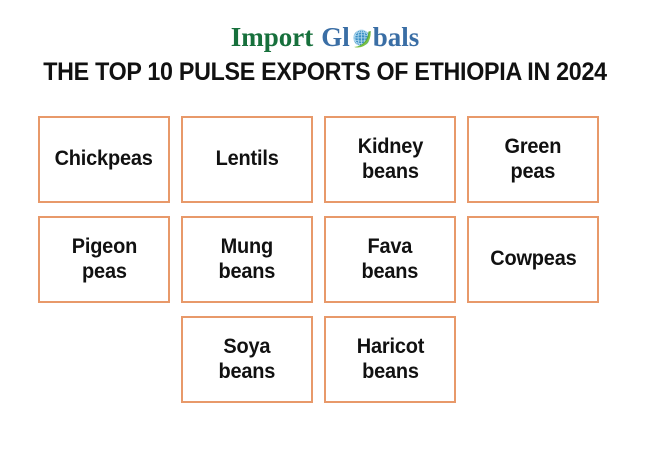 This screenshot has height=450, width=650. Describe the element at coordinates (272, 36) in the screenshot. I see `brand-name-import: Import` at that location.